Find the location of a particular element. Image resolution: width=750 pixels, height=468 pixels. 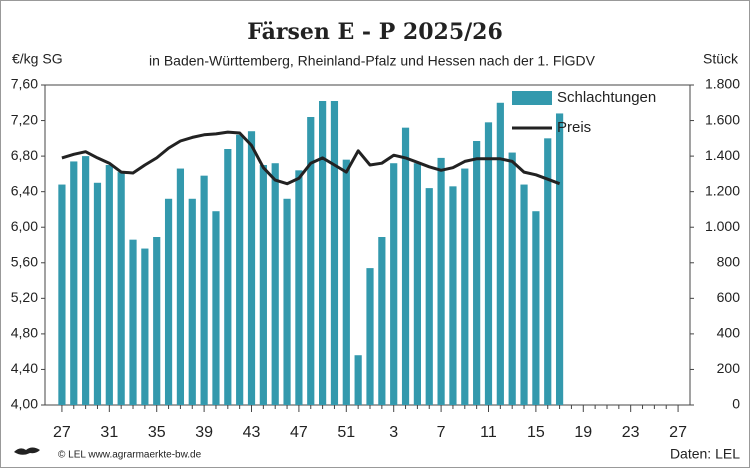

chart-title: Färsen E - P 2025/26 is located at coordinates (375, 32).